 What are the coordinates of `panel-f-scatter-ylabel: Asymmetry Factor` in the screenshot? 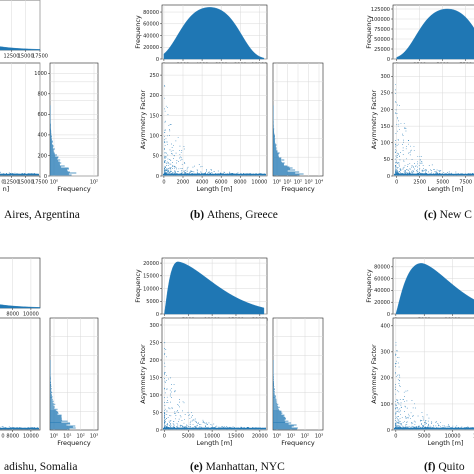 It's located at (374, 374).